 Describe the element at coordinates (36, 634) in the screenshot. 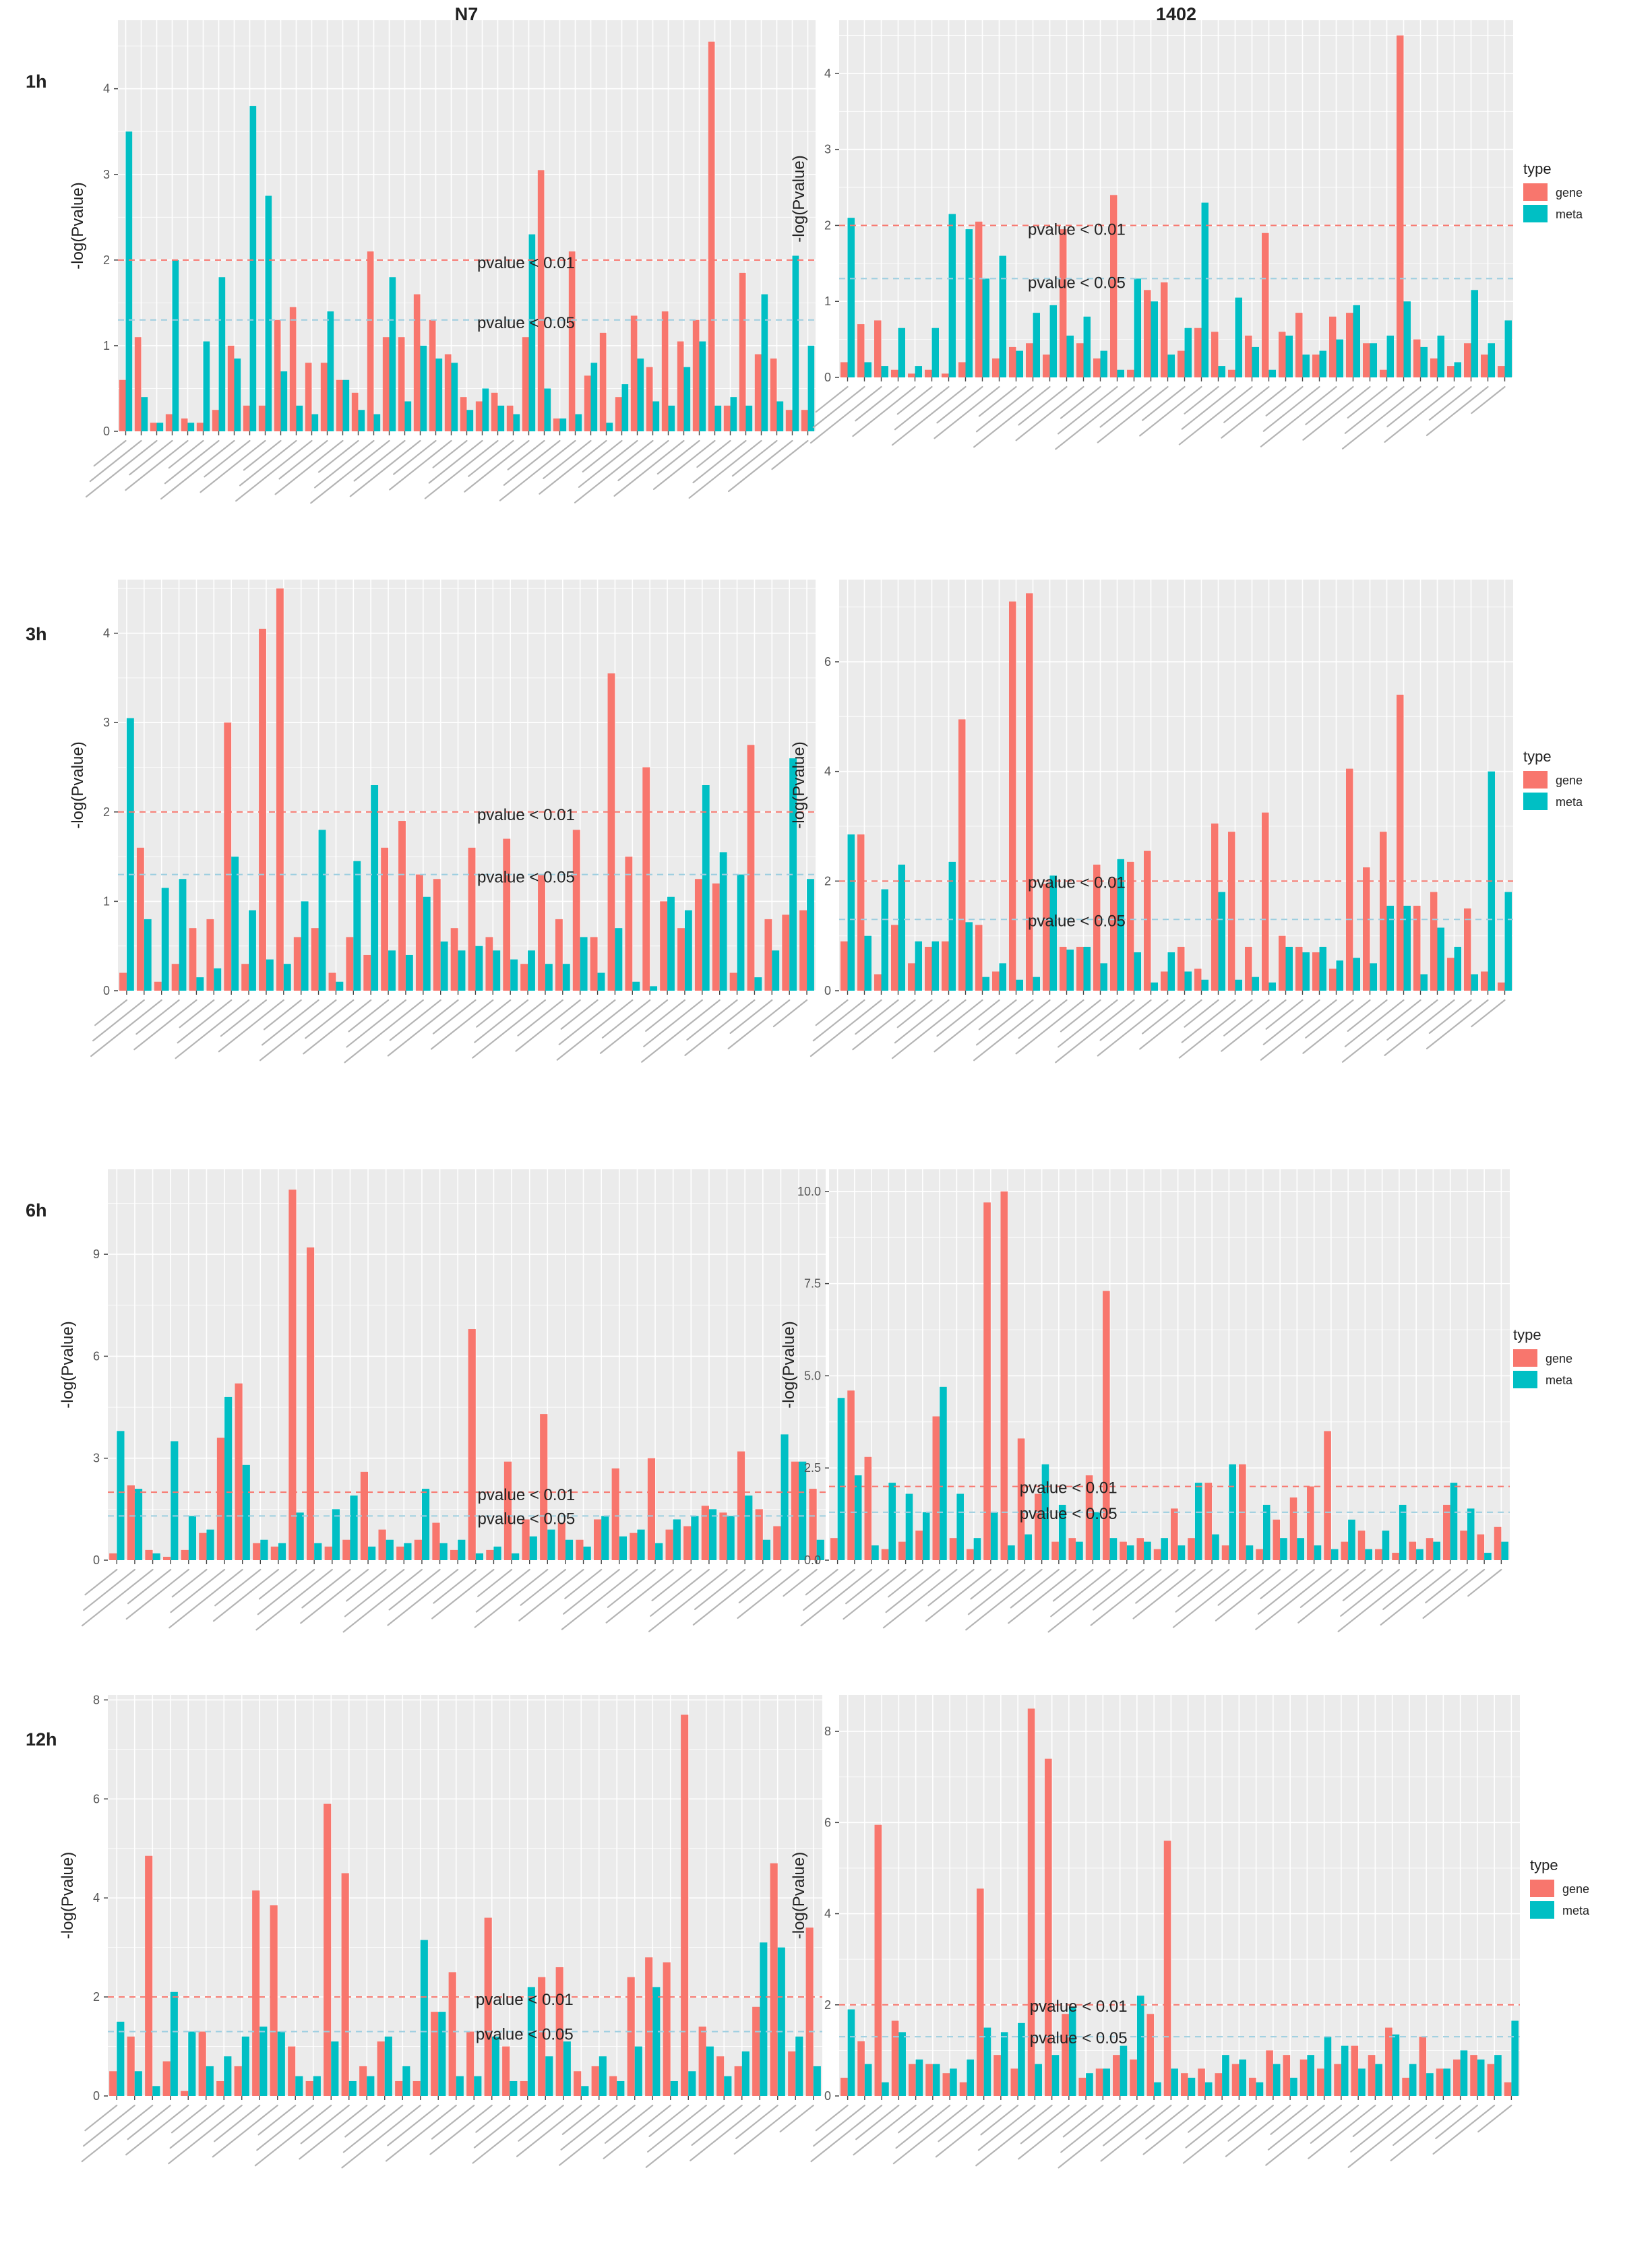

I see `row-label-3h: 3h` at that location.